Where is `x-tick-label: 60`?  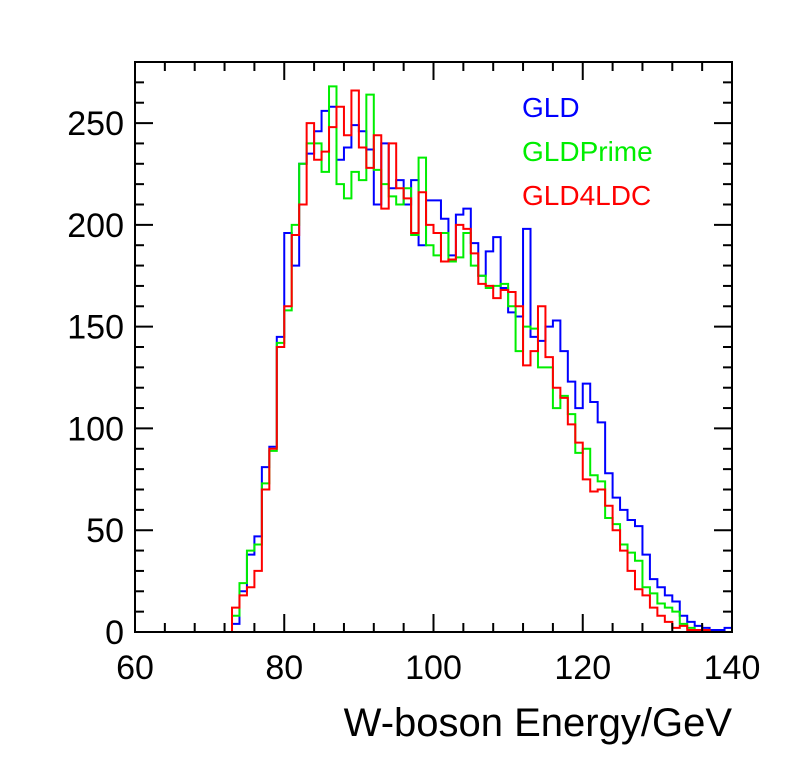 x-tick-label: 60 is located at coordinates (135, 668).